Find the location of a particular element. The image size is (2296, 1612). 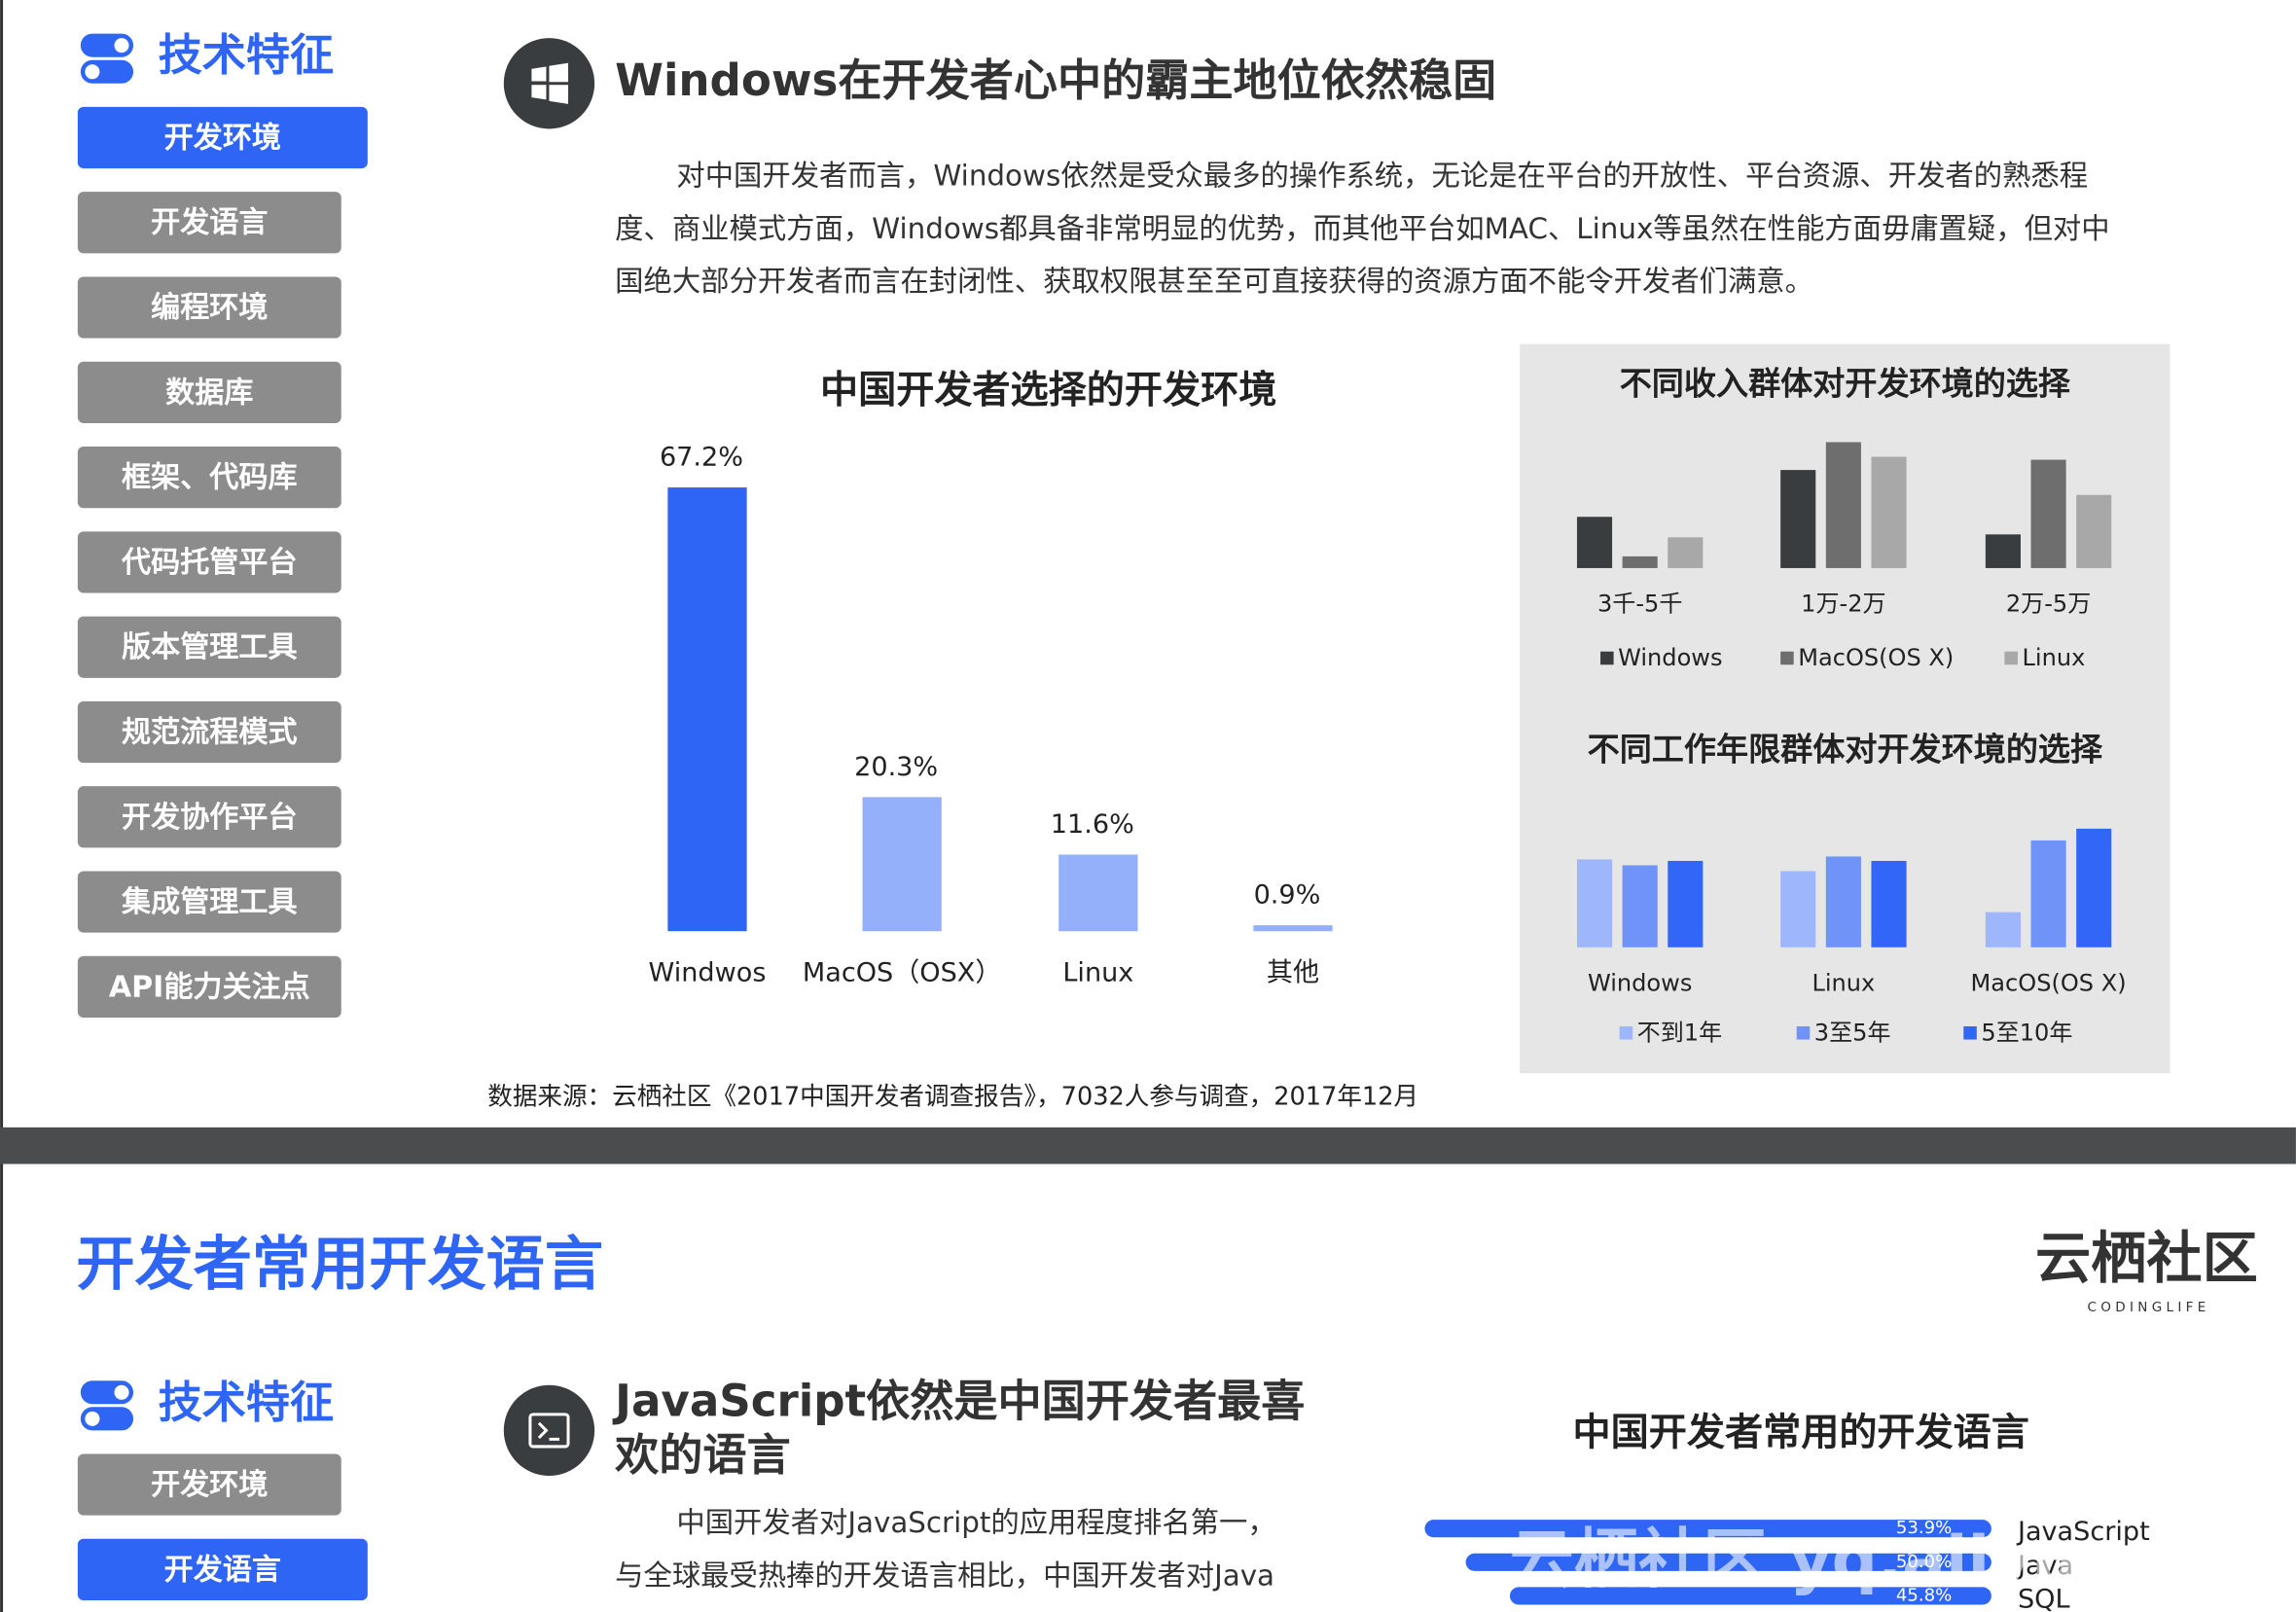

windows-icon is located at coordinates (549, 83).